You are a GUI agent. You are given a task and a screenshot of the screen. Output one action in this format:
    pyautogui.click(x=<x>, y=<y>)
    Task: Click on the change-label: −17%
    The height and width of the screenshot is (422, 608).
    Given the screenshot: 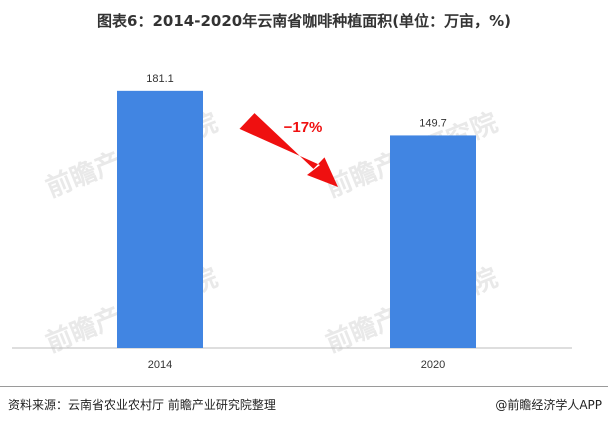 What is the action you would take?
    pyautogui.click(x=303, y=127)
    